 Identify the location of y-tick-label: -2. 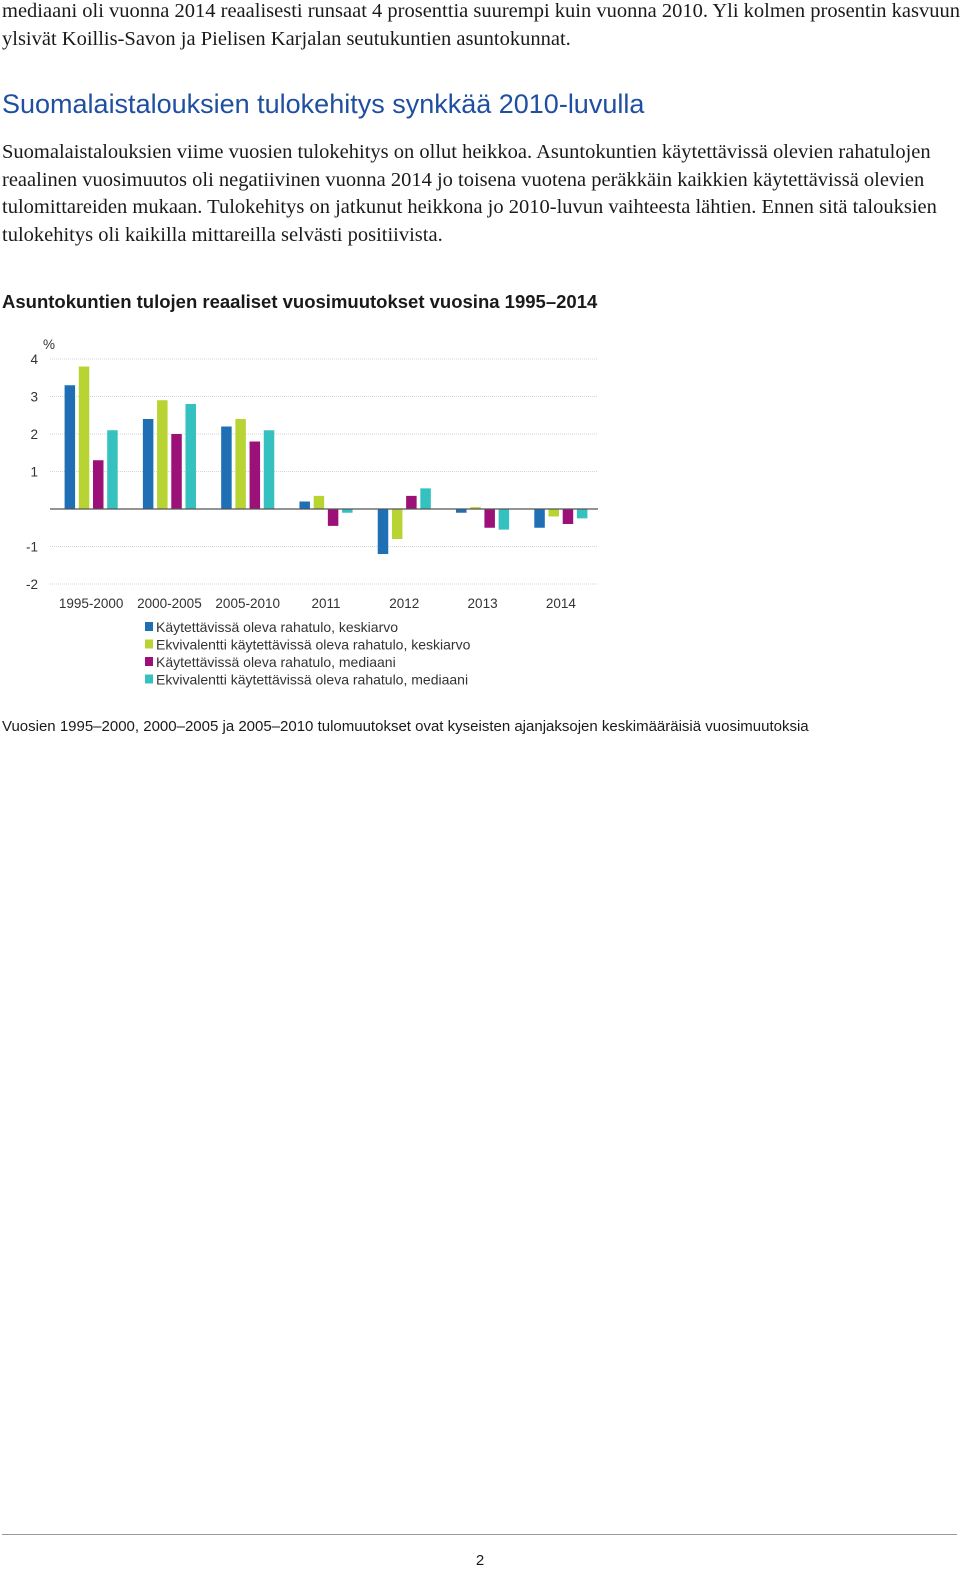
(32, 584).